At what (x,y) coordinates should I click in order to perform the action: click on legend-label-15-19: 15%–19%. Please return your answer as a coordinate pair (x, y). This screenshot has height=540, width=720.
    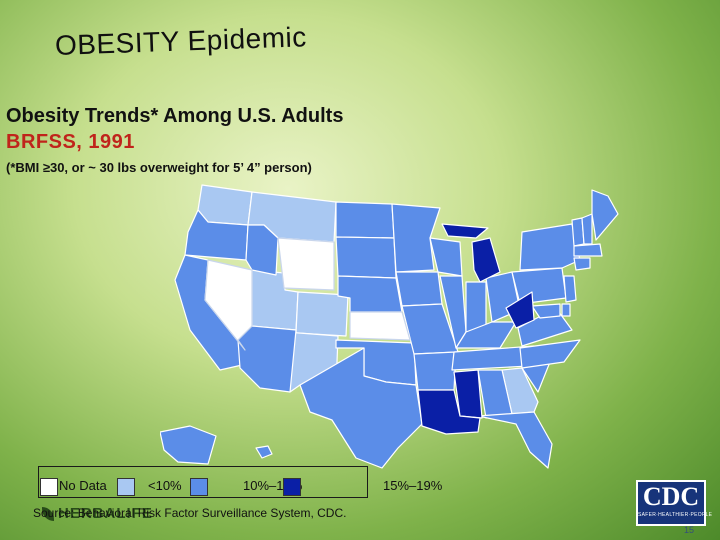
    Looking at the image, I should click on (413, 485).